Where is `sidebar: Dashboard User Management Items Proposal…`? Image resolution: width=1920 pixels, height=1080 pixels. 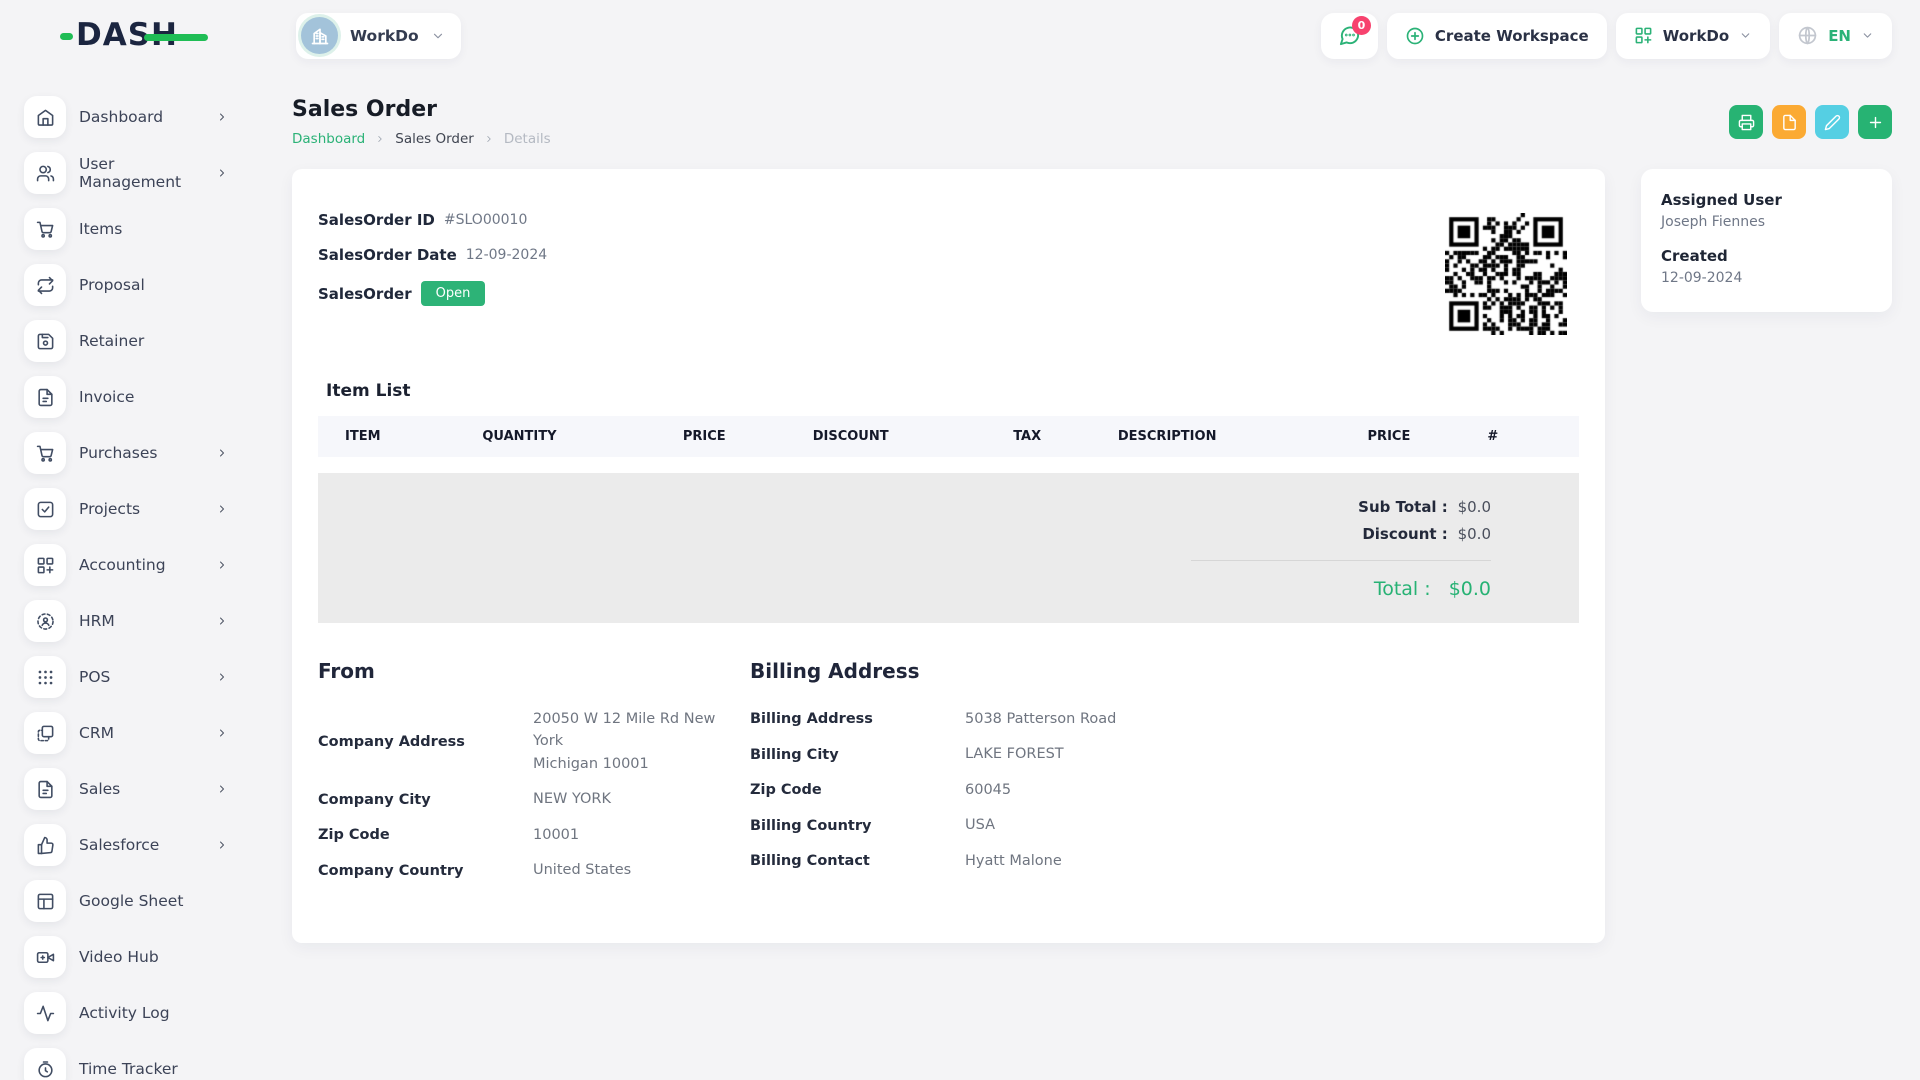 sidebar: Dashboard User Management Items Proposal… is located at coordinates (130, 575).